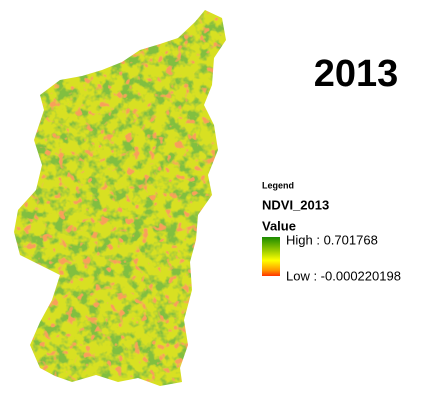  I want to click on legend-ramp, so click(271, 256).